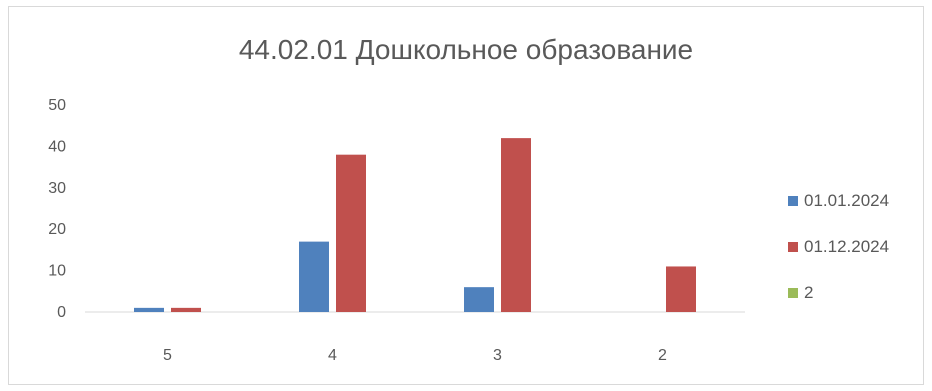 Image resolution: width=932 pixels, height=391 pixels. What do you see at coordinates (809, 292) in the screenshot?
I see `legend-label-series-3: 2` at bounding box center [809, 292].